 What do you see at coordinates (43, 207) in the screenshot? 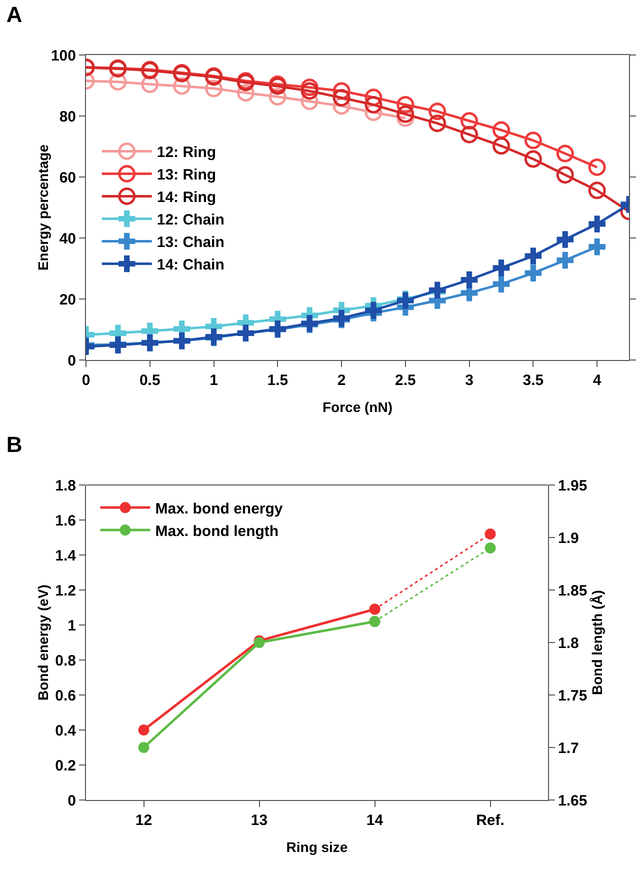
I see `y-axis-title: Energy percentage` at bounding box center [43, 207].